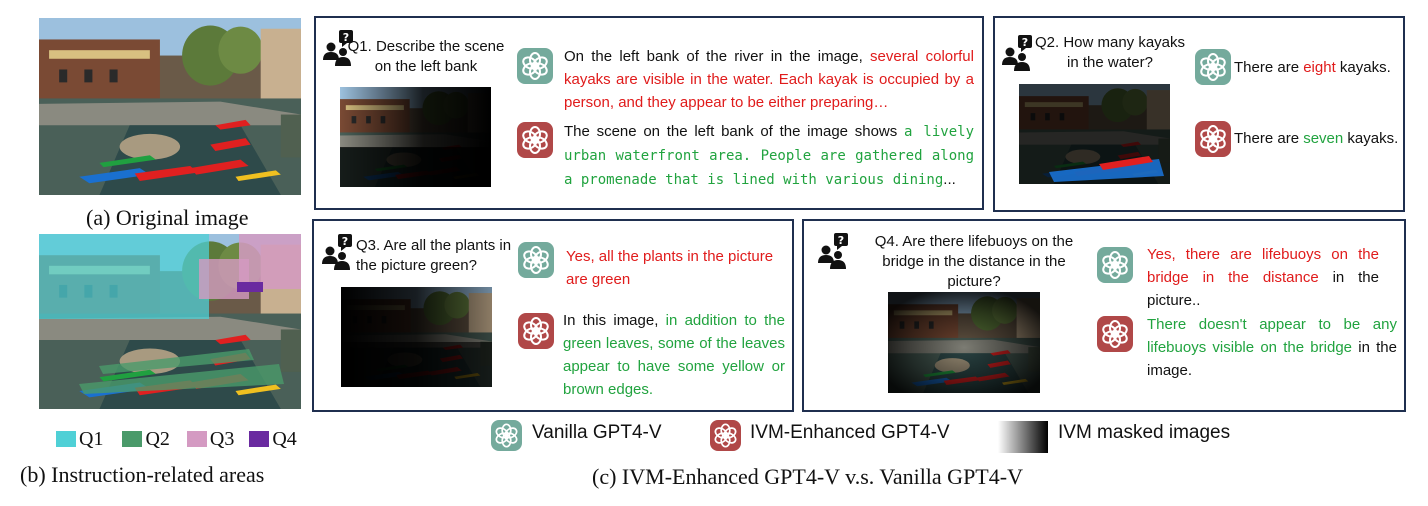  I want to click on legend-q3-swatch, so click(196, 439).